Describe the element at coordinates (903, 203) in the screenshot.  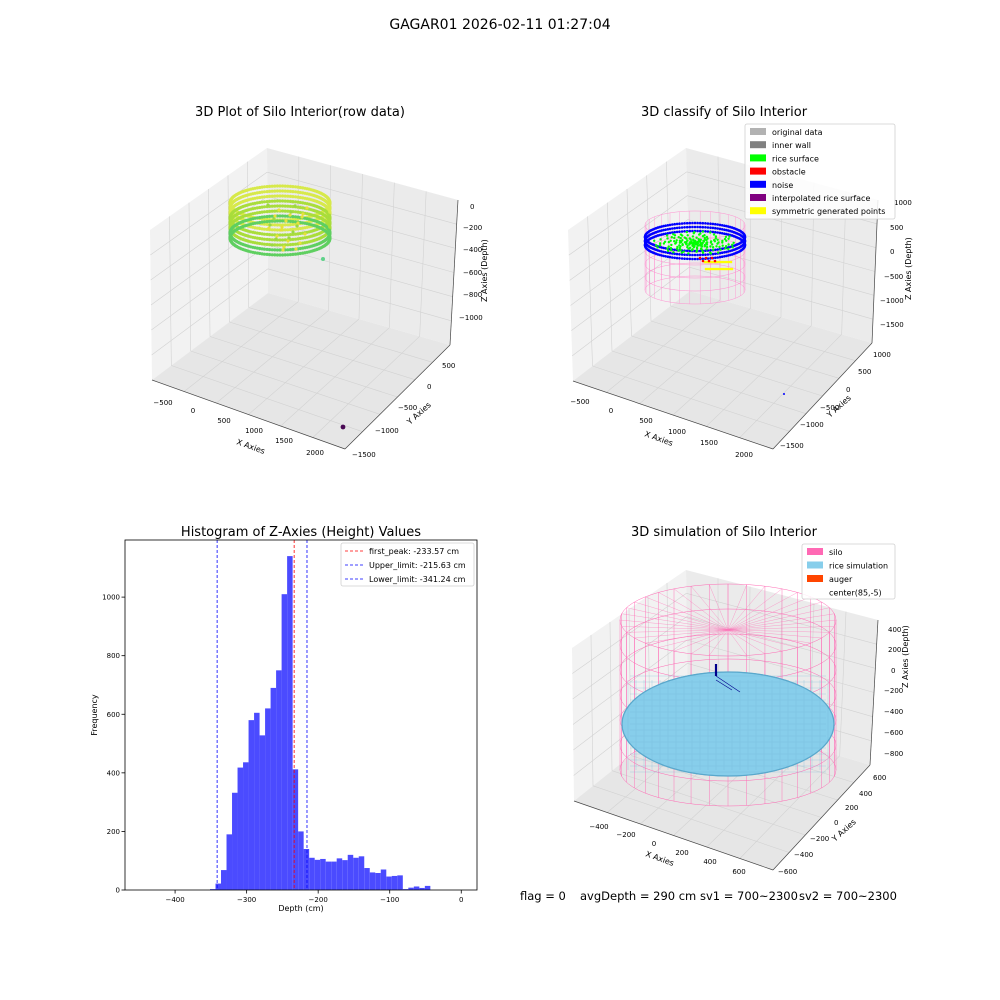
I see `classify-3d-z-tick: 1000` at that location.